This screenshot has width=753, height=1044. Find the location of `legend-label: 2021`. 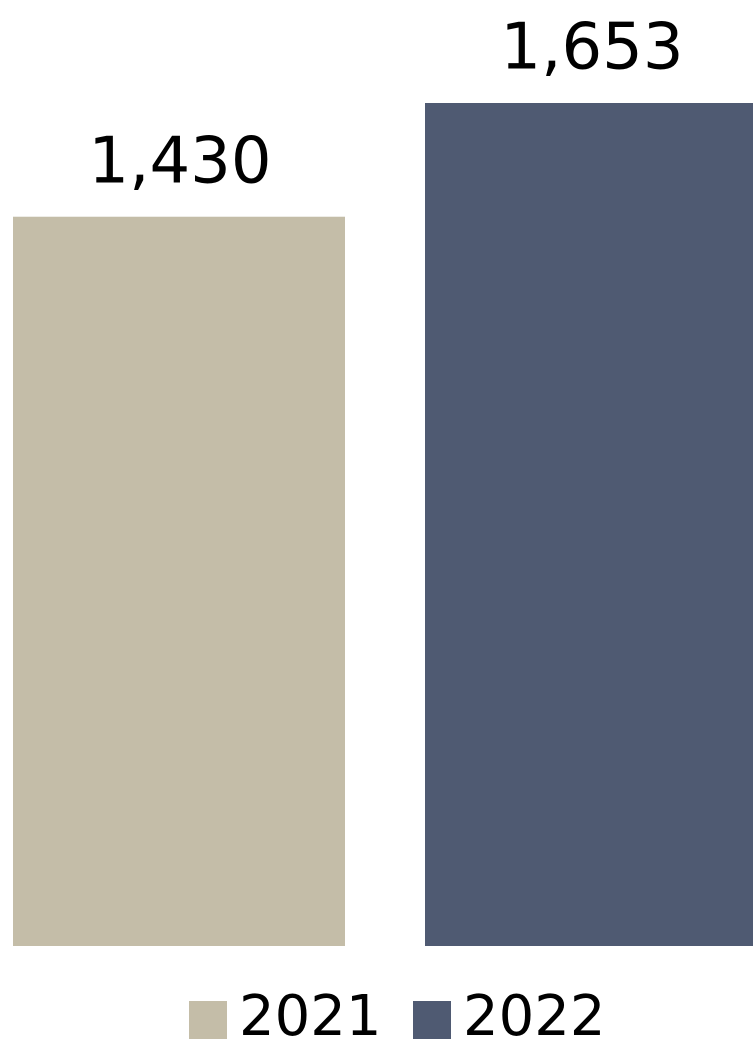

legend-label: 2021 is located at coordinates (310, 1014).